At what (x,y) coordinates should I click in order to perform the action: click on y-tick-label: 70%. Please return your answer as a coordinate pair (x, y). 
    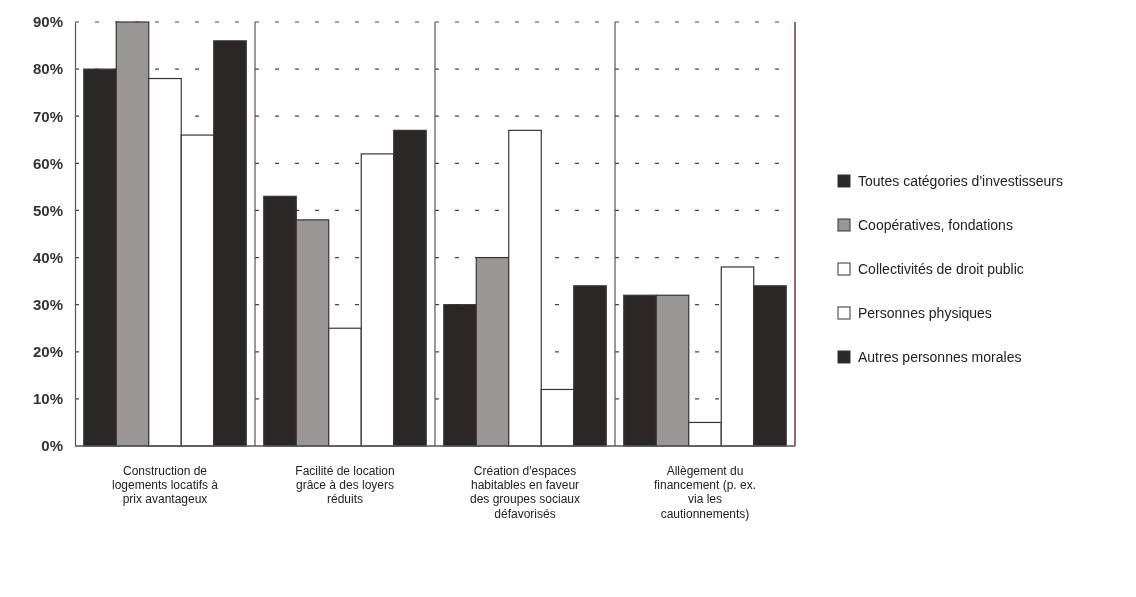
    Looking at the image, I should click on (47, 116).